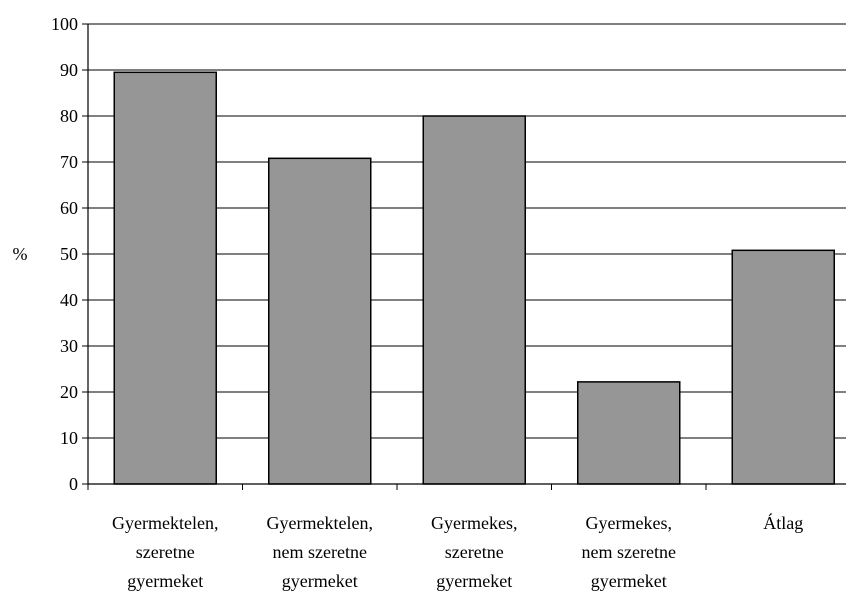 The image size is (846, 602). I want to click on y-tick-label: 40, so click(69, 300).